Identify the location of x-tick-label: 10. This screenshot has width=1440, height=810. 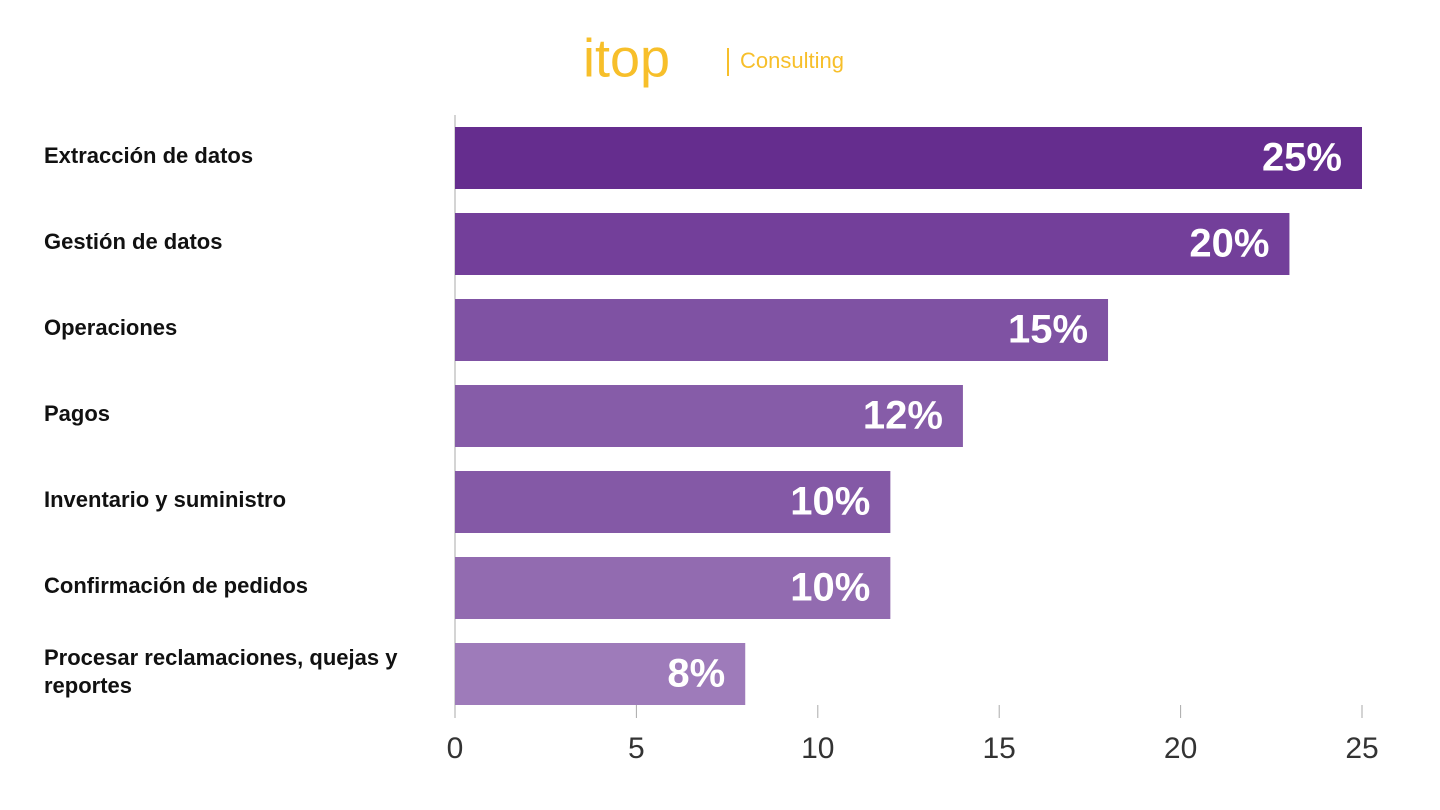
(817, 748).